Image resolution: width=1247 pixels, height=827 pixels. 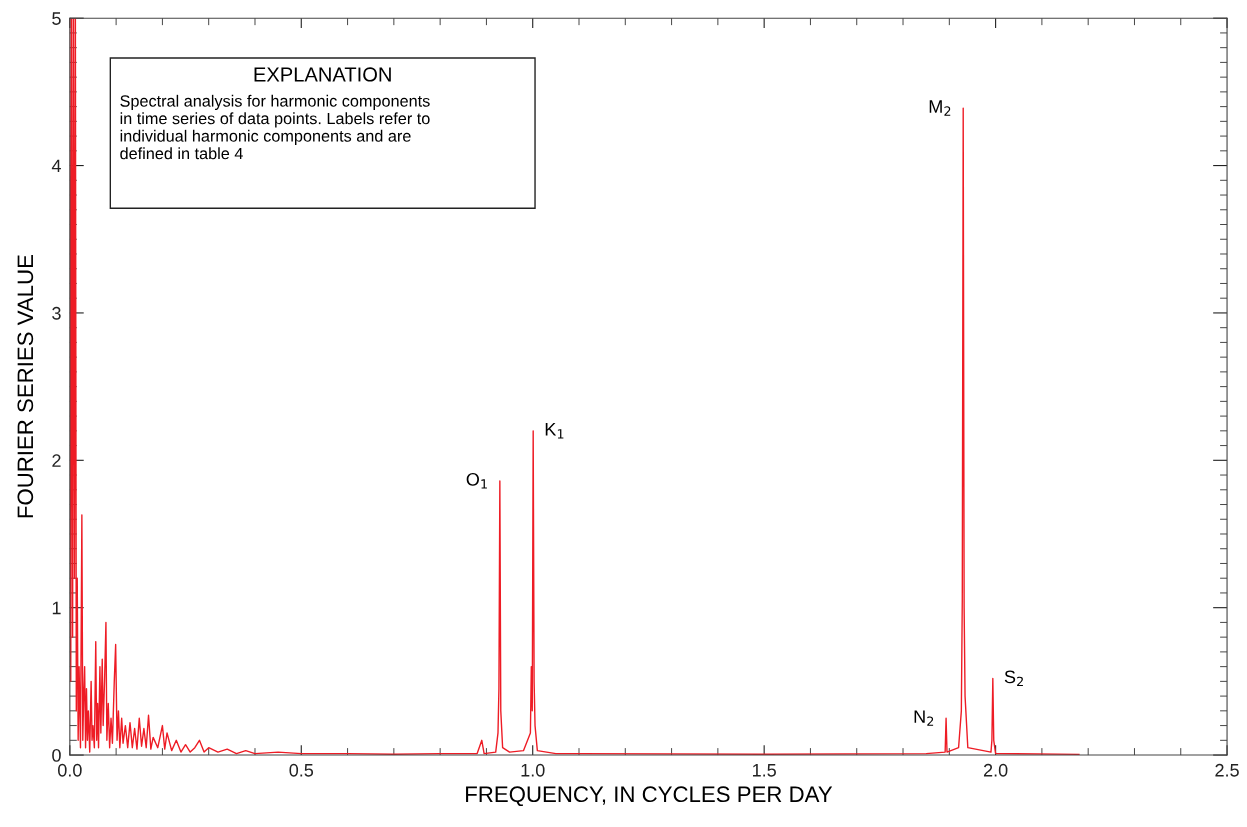 What do you see at coordinates (275, 127) in the screenshot?
I see `annotation: Spectral analysis for harmonic components in time series of data points. Labels refer to individual harmonic components and are defined in table 4` at bounding box center [275, 127].